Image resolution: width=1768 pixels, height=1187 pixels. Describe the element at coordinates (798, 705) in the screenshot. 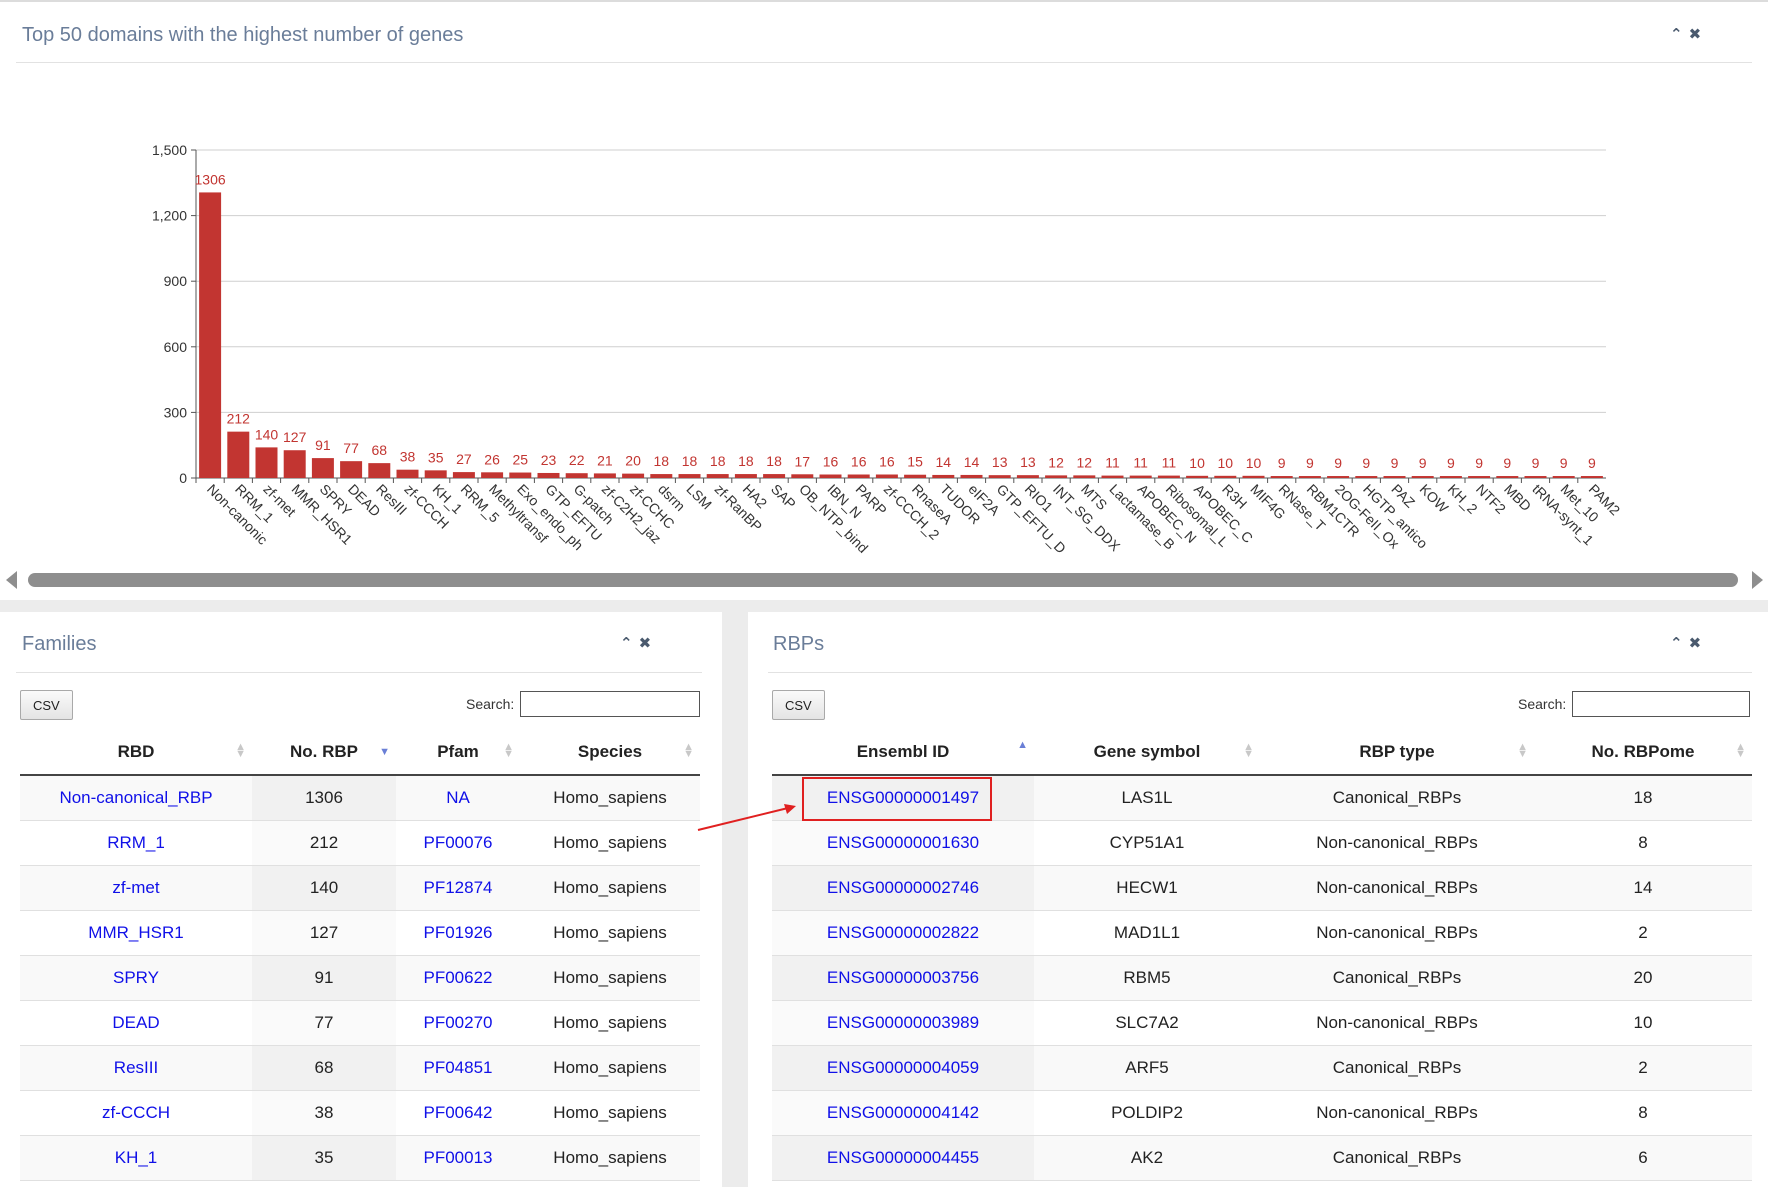

I see `rbps-csv-button: CSV` at that location.